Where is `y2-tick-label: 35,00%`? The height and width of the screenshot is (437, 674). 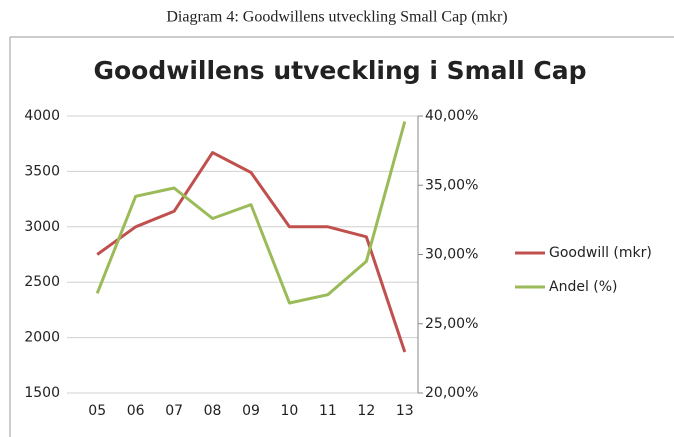
y2-tick-label: 35,00% is located at coordinates (451, 185).